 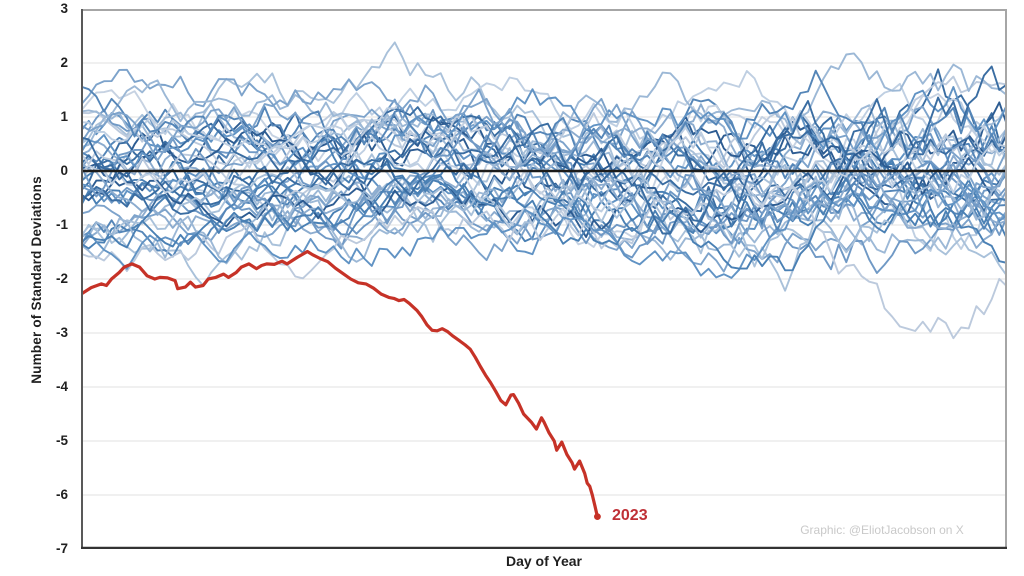 I want to click on y-tick-label: -3, so click(x=61, y=332).